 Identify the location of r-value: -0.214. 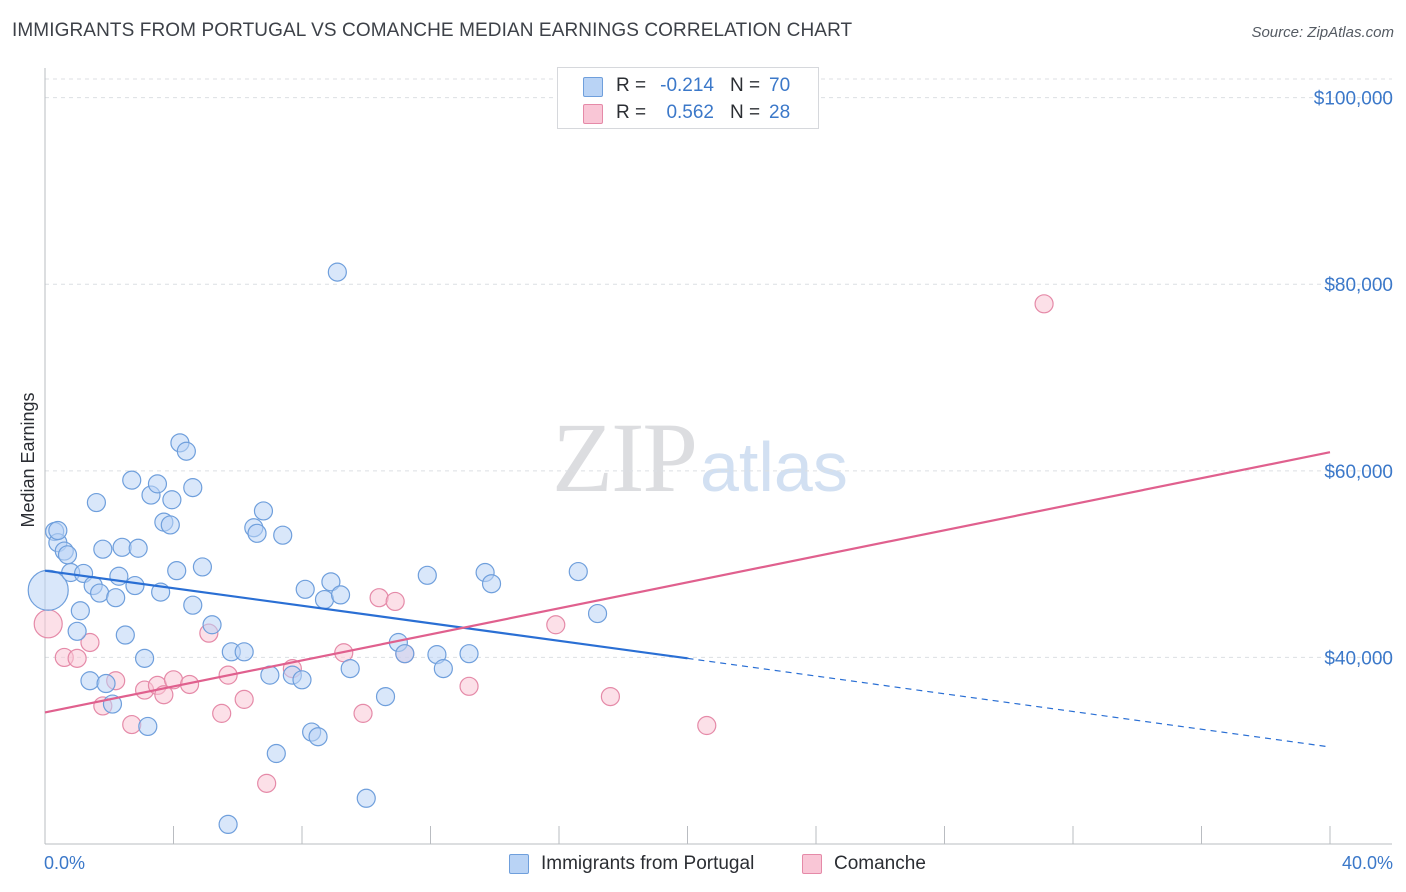
(687, 85).